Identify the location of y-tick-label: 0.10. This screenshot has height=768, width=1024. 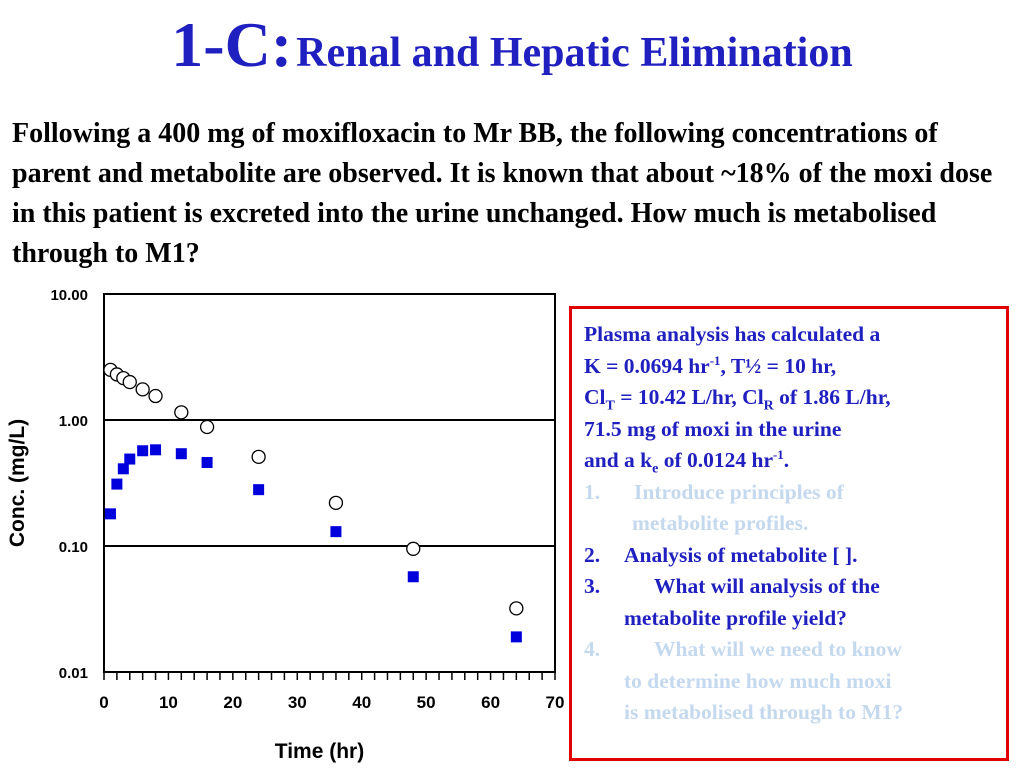
(73, 547).